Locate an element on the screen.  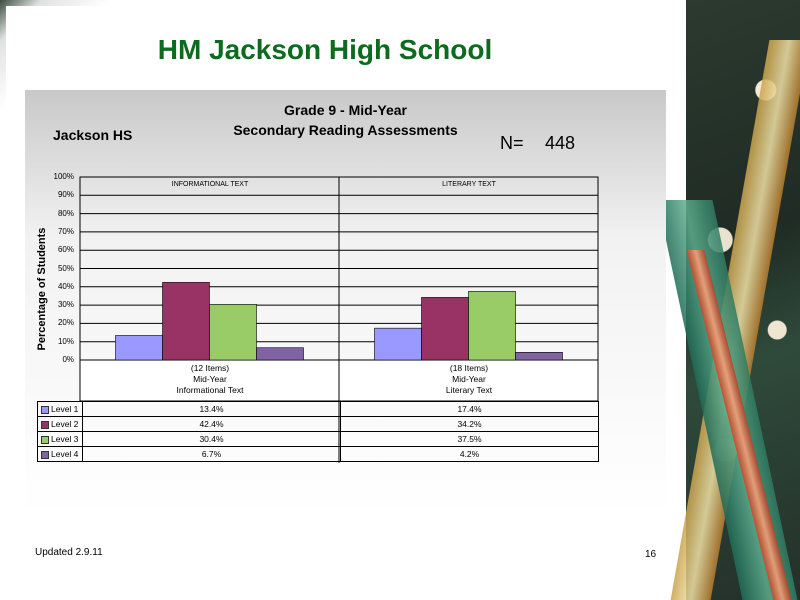
legend-label: Level 4 is located at coordinates (65, 454).